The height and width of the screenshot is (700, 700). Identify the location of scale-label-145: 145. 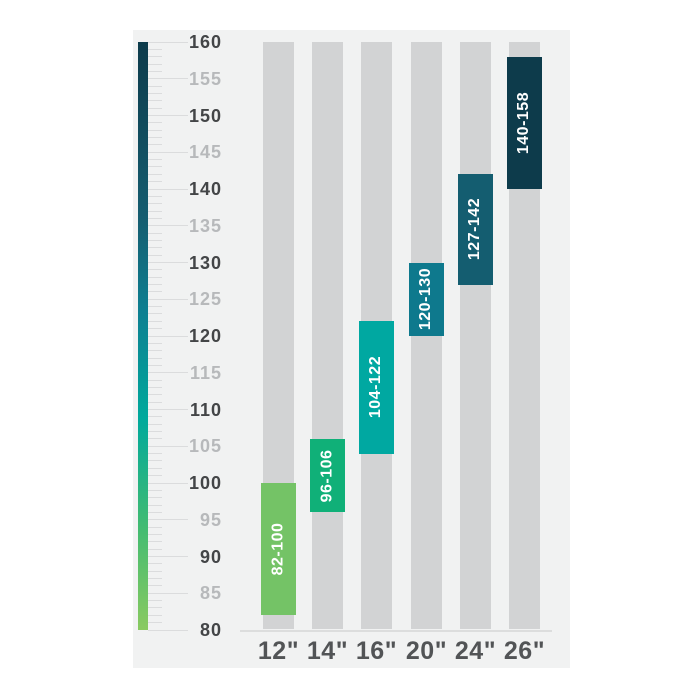
(205, 152).